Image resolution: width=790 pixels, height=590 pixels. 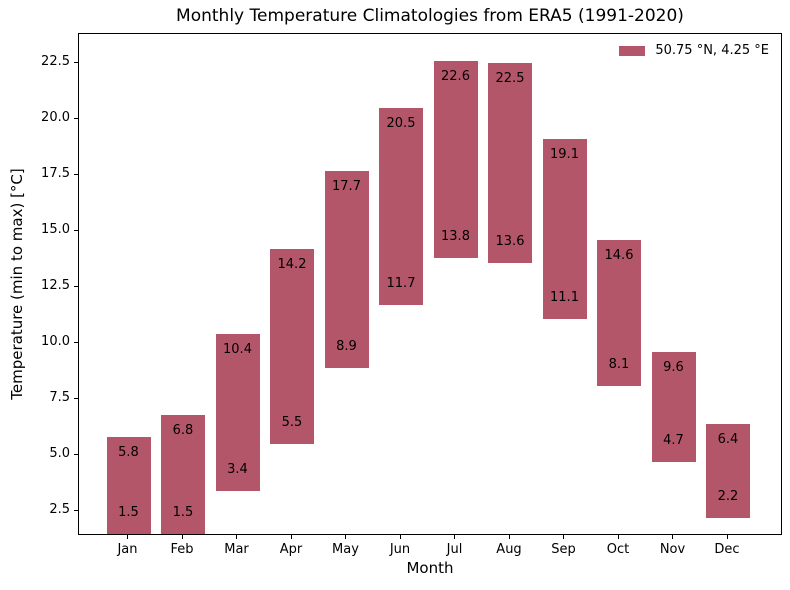 I want to click on bar-max-label: 17.7, so click(x=346, y=186).